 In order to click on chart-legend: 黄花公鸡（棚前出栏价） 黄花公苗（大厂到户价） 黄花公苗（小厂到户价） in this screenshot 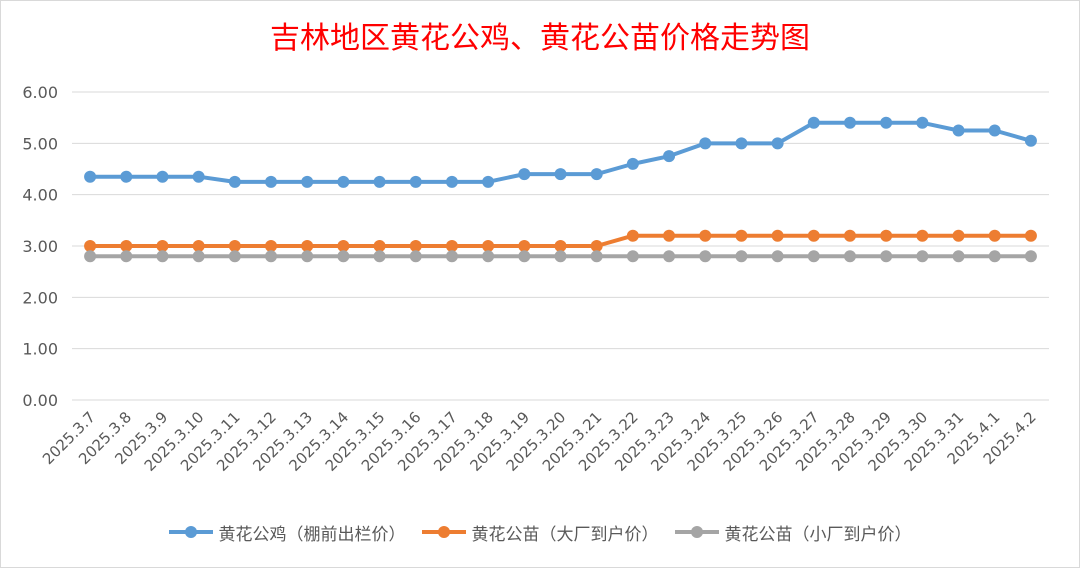, I will do `click(540, 532)`.